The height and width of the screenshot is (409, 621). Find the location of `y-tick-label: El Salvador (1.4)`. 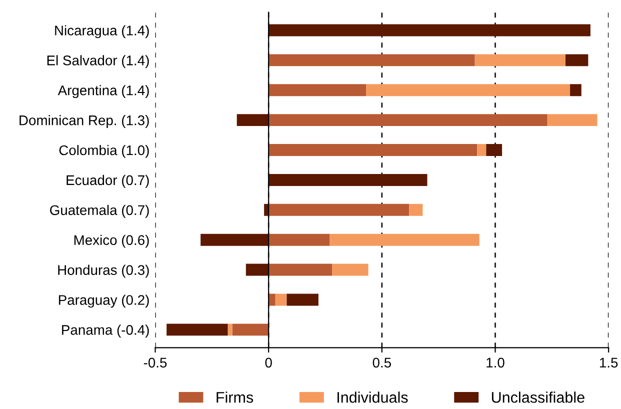

y-tick-label: El Salvador (1.4) is located at coordinates (98, 61).